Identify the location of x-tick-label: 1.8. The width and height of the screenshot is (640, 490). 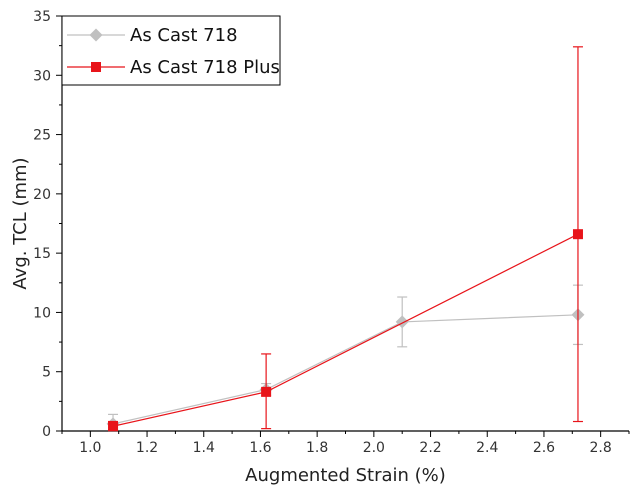
(317, 448).